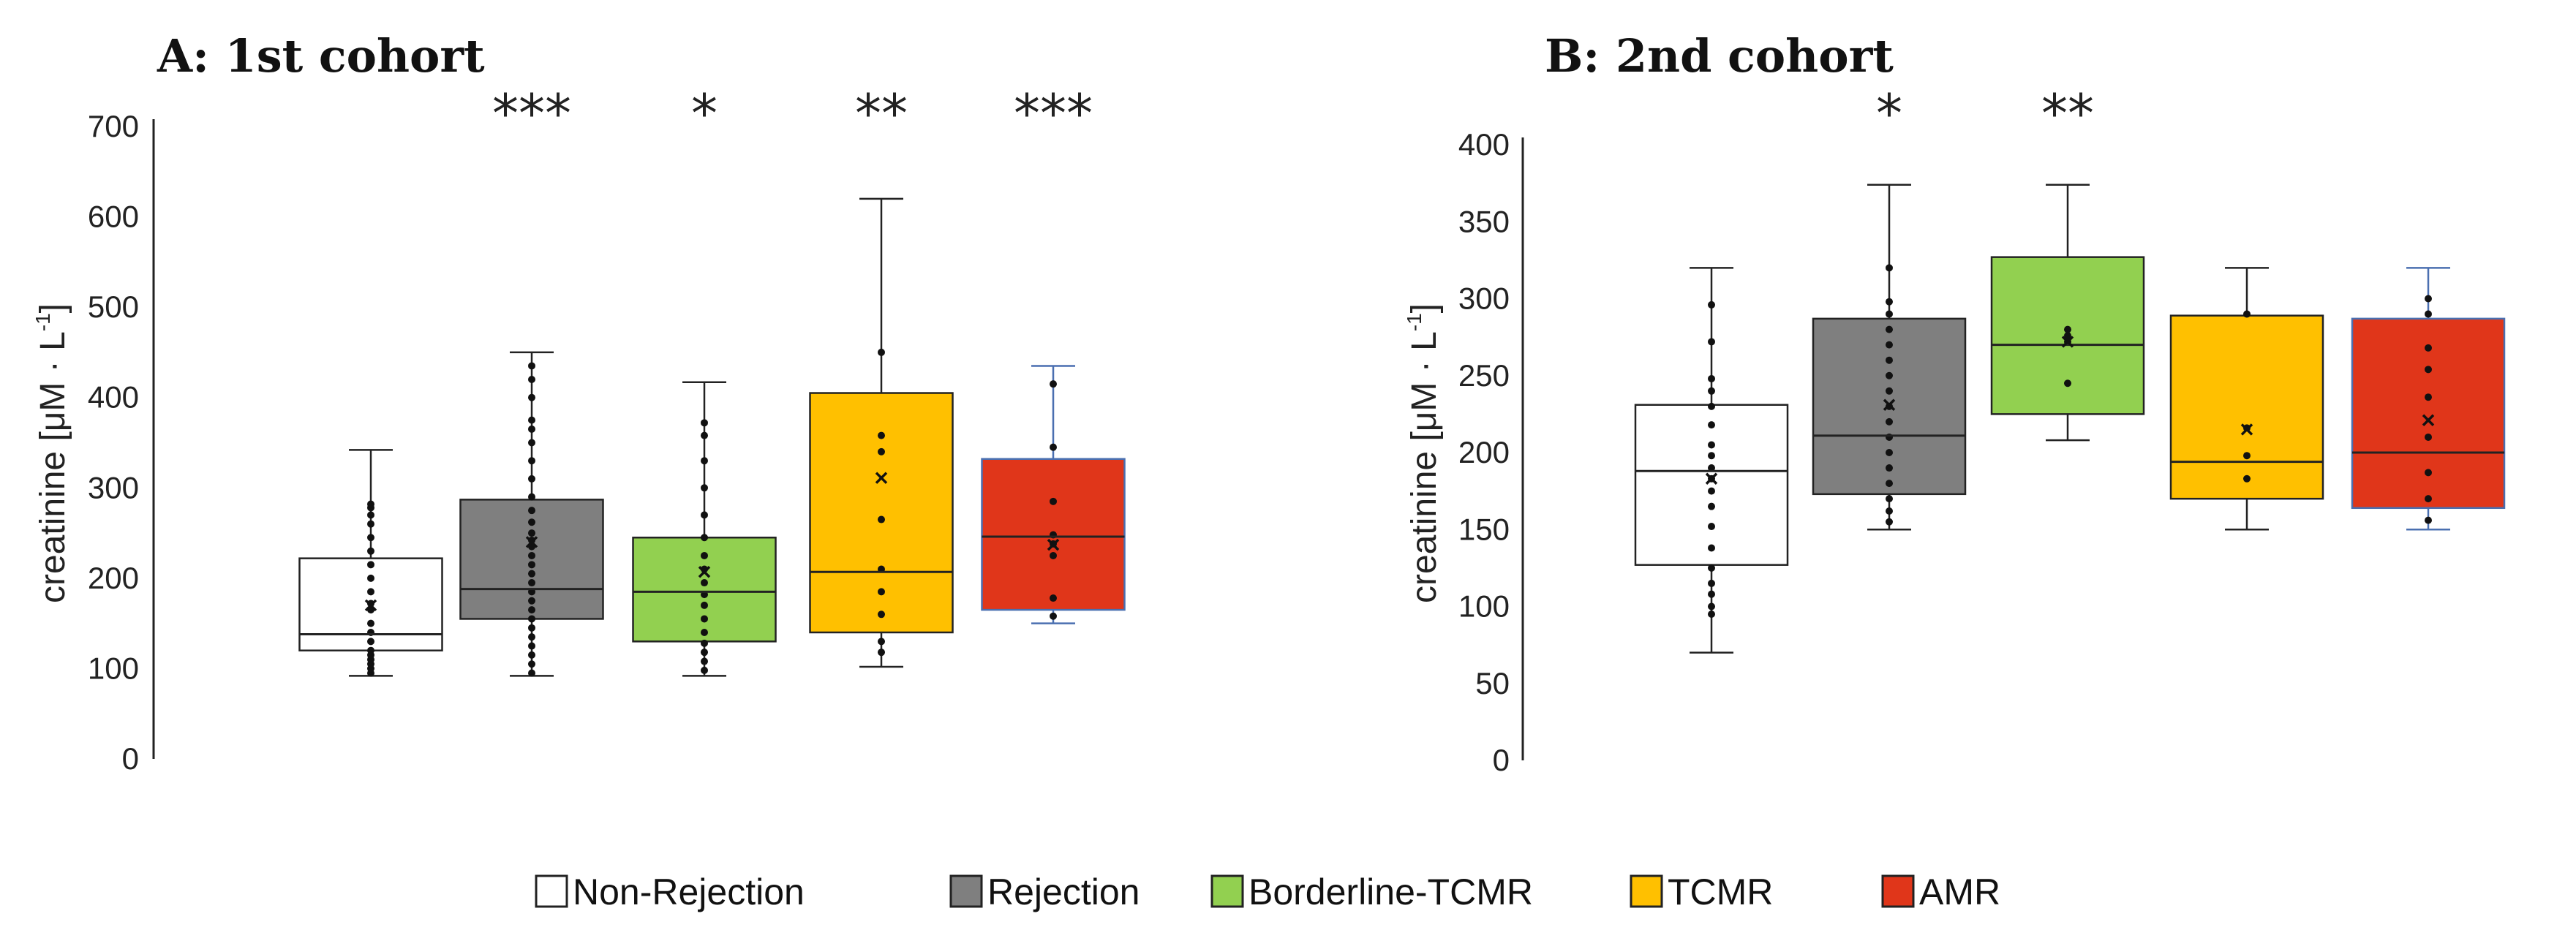 The image size is (2576, 949). I want to click on legend-label: TCMR, so click(1720, 892).